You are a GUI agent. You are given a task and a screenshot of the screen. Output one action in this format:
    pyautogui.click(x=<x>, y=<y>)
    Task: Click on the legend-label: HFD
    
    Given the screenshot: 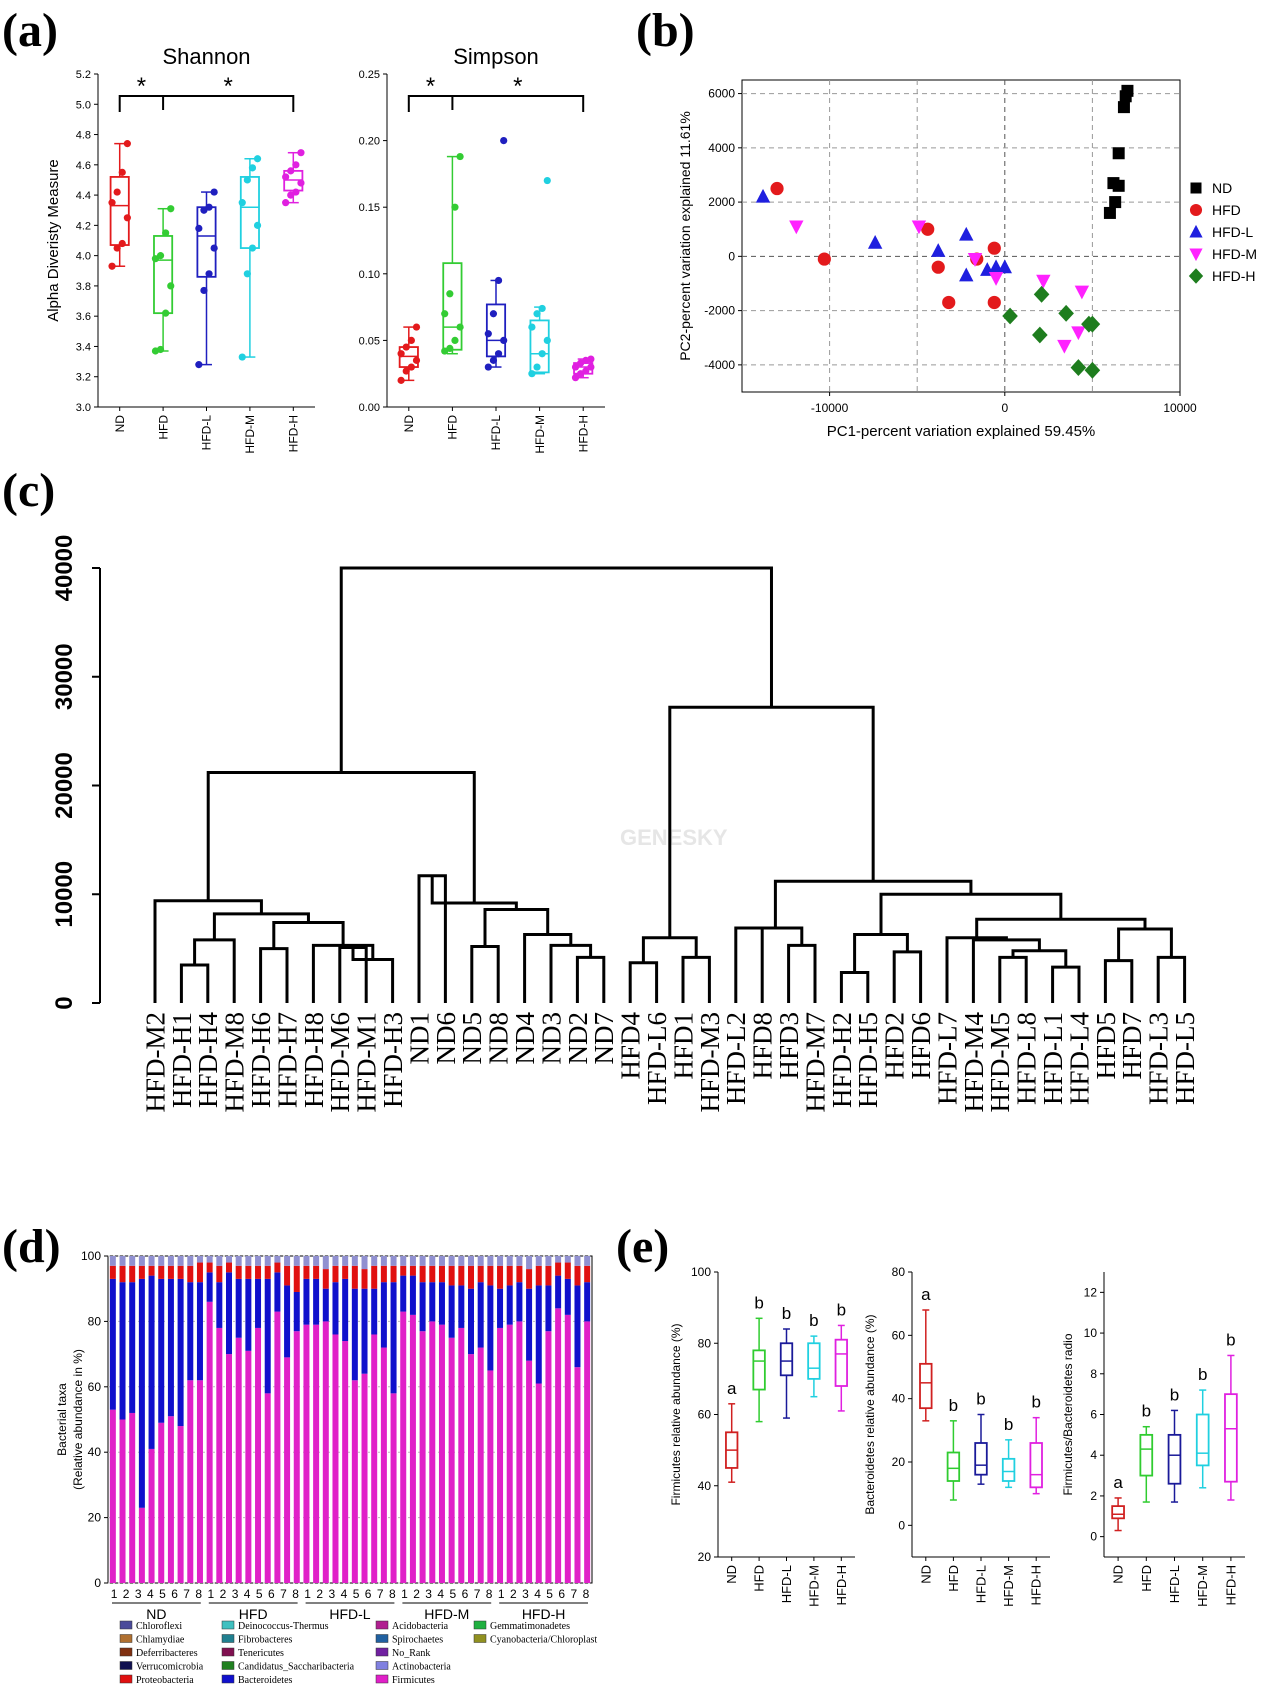 What is the action you would take?
    pyautogui.click(x=1226, y=210)
    